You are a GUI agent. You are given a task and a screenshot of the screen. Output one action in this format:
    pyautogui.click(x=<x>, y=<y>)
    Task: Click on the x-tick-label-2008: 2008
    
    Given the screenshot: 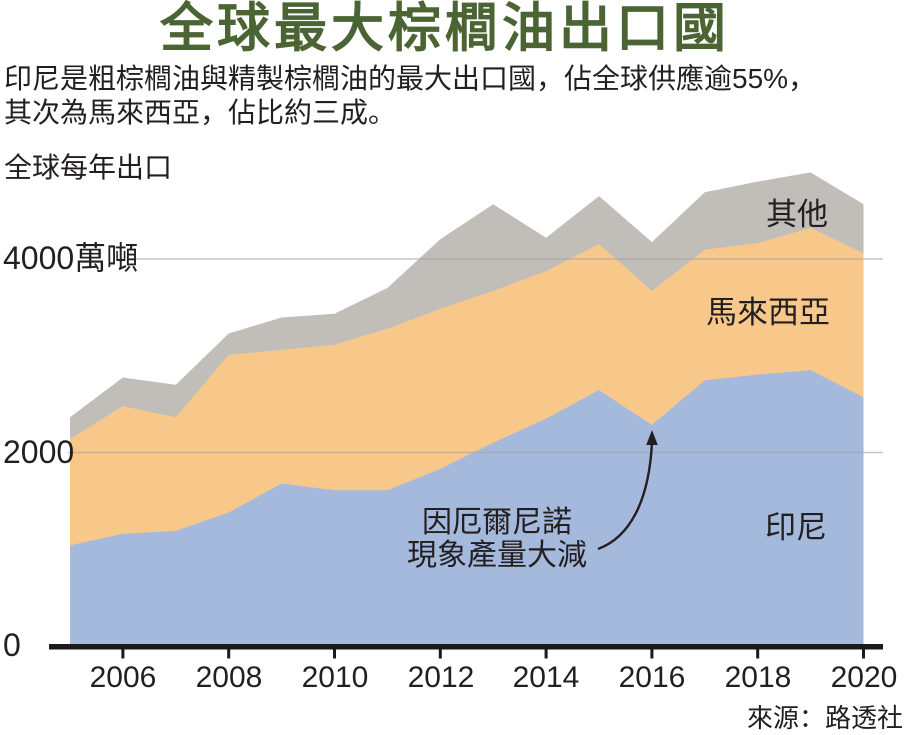 What is the action you would take?
    pyautogui.click(x=229, y=677)
    